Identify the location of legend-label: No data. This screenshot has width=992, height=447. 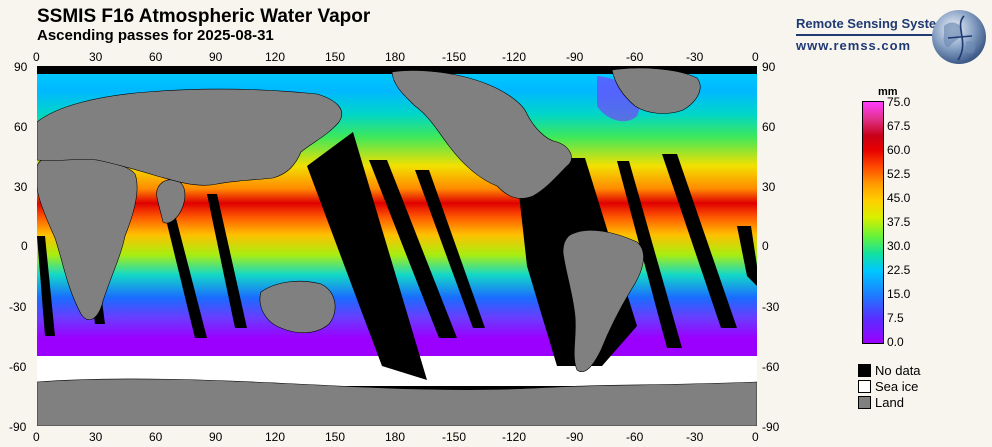
(898, 370).